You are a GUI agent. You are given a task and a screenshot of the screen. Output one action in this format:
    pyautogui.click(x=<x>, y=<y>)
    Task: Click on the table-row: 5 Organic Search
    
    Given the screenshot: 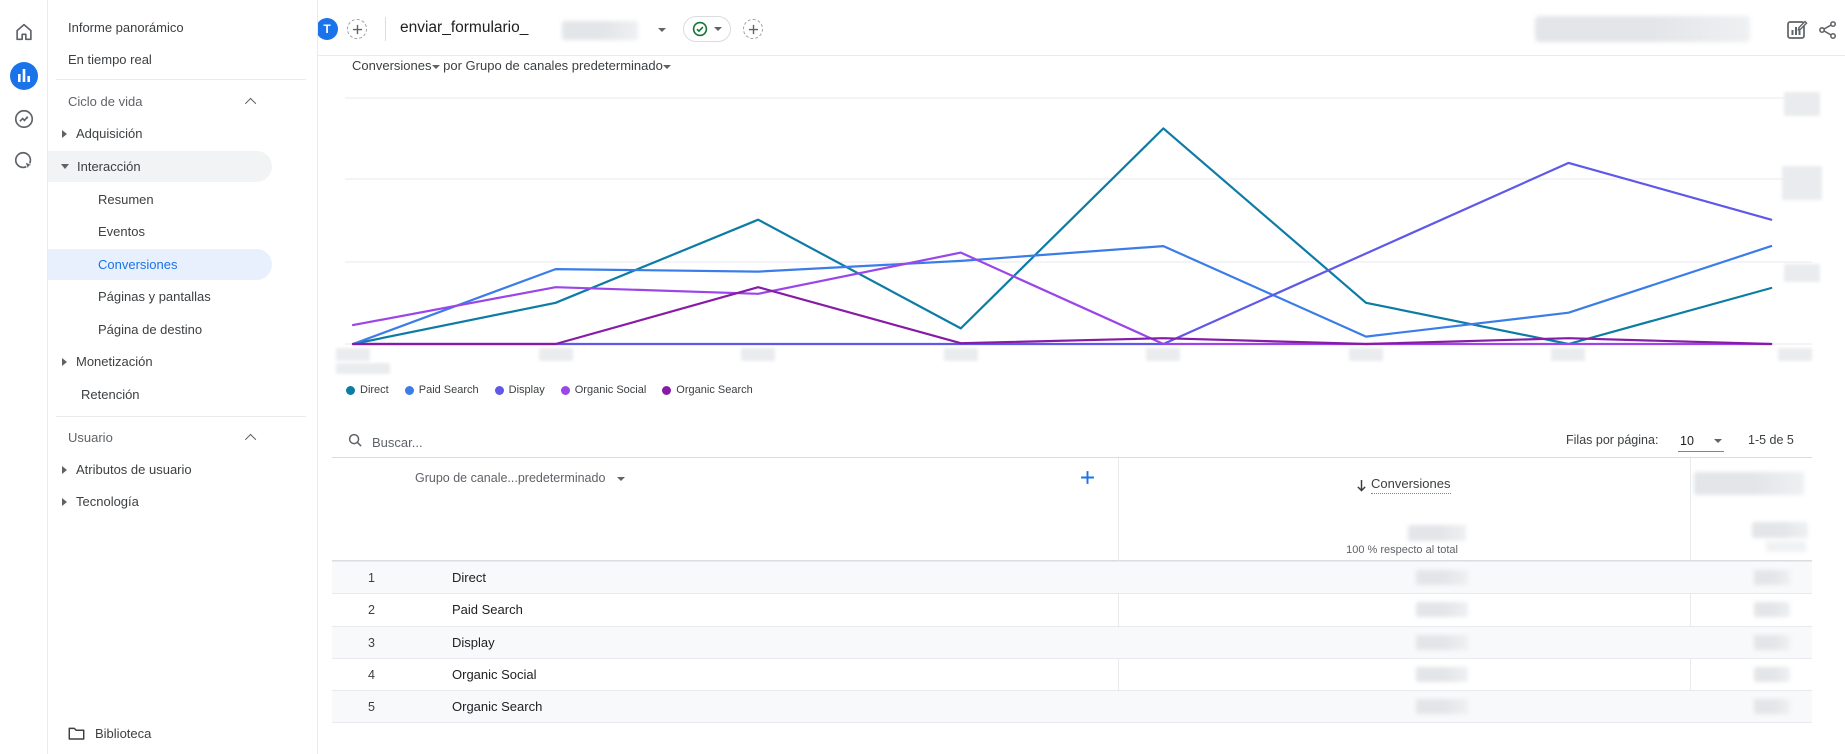 What is the action you would take?
    pyautogui.click(x=1072, y=706)
    